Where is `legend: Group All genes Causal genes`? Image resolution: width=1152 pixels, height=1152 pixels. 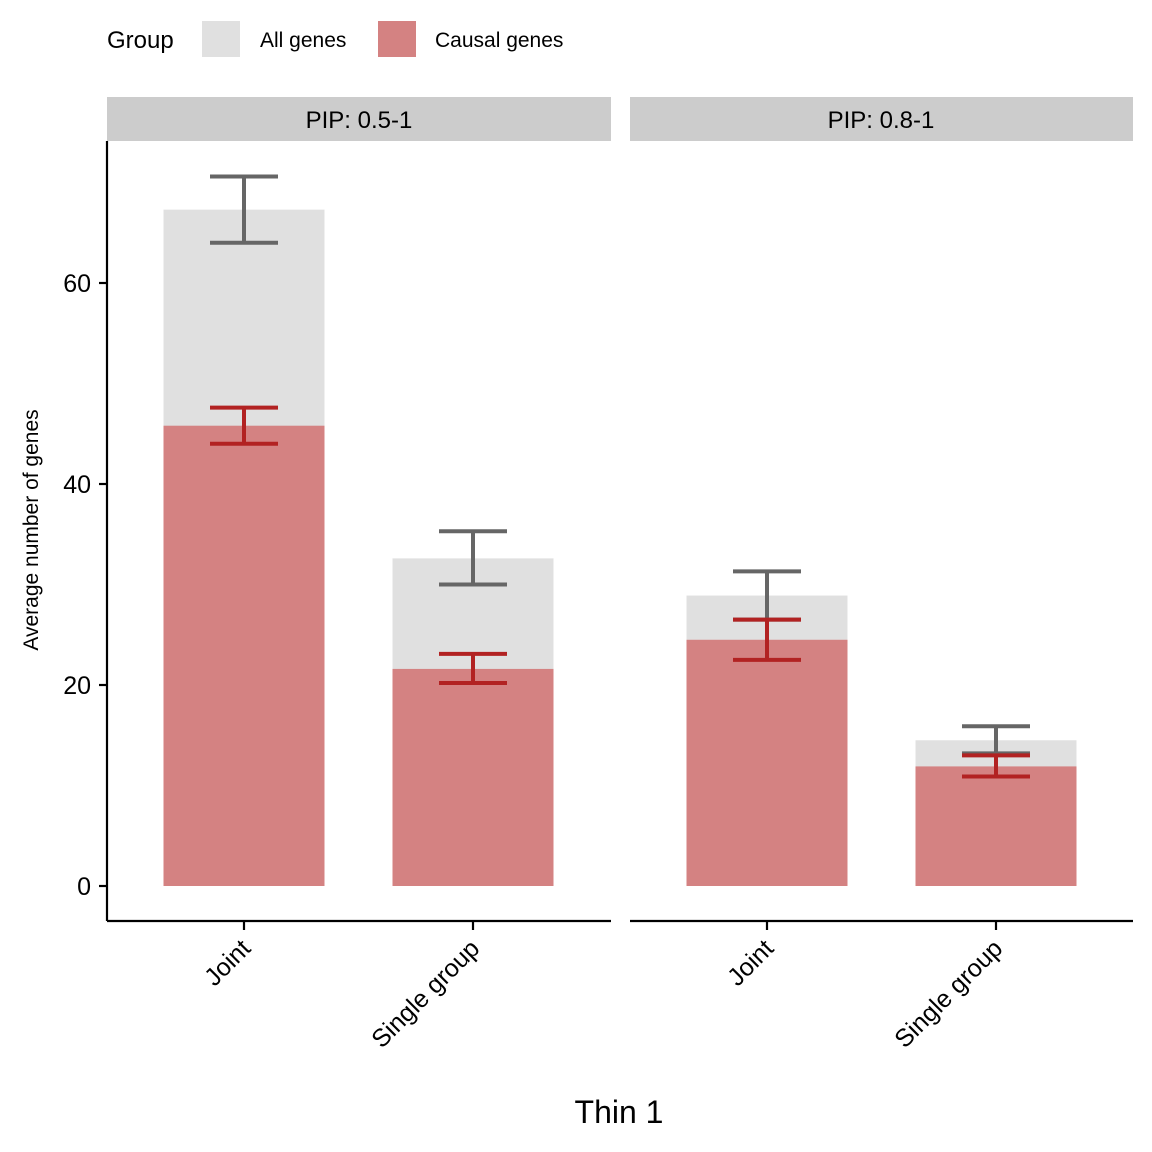 legend: Group All genes Causal genes is located at coordinates (335, 39).